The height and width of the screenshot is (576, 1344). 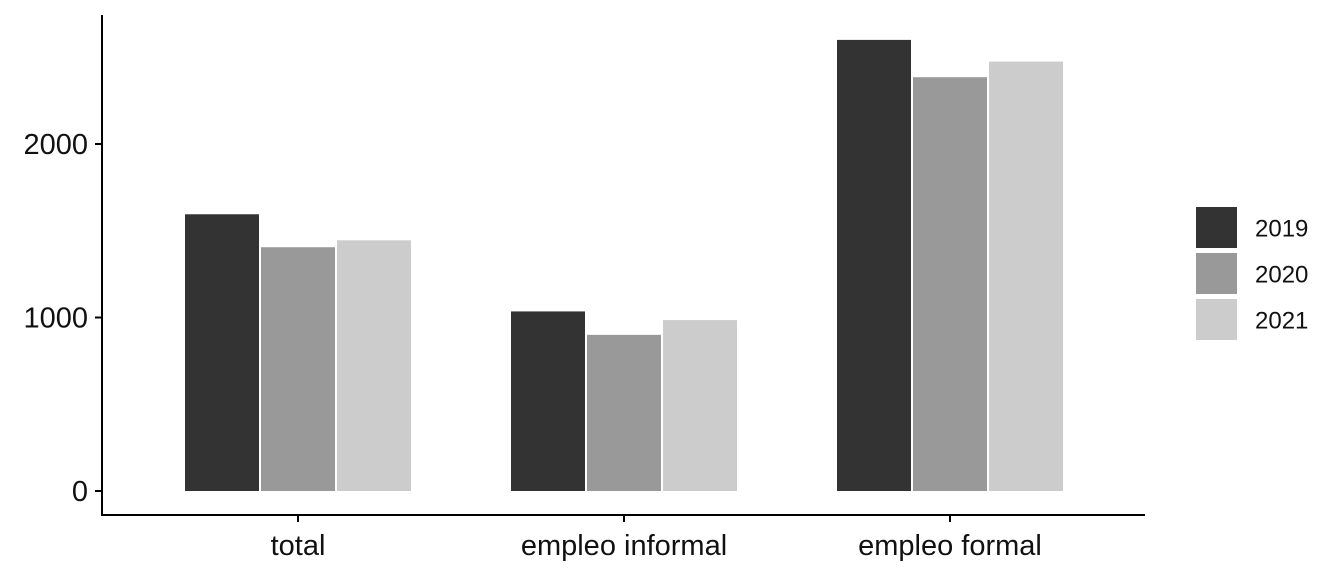 What do you see at coordinates (950, 546) in the screenshot?
I see `x-tick-label: empleo formal` at bounding box center [950, 546].